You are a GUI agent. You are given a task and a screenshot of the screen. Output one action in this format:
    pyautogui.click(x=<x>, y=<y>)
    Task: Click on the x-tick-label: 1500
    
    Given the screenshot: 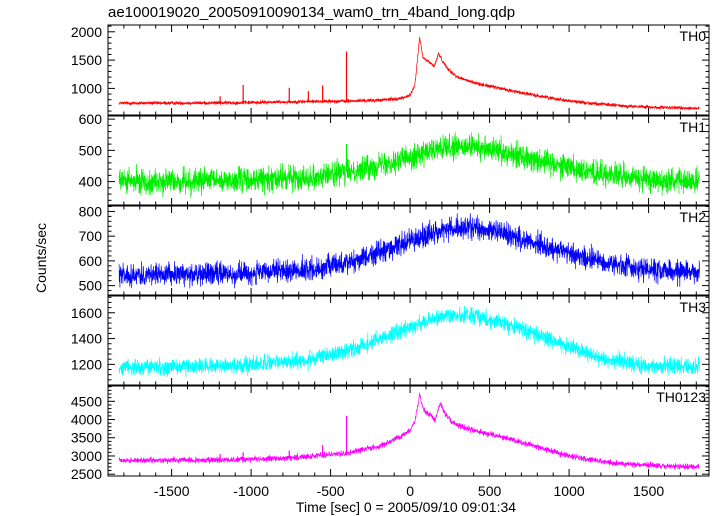 What is the action you would take?
    pyautogui.click(x=648, y=491)
    